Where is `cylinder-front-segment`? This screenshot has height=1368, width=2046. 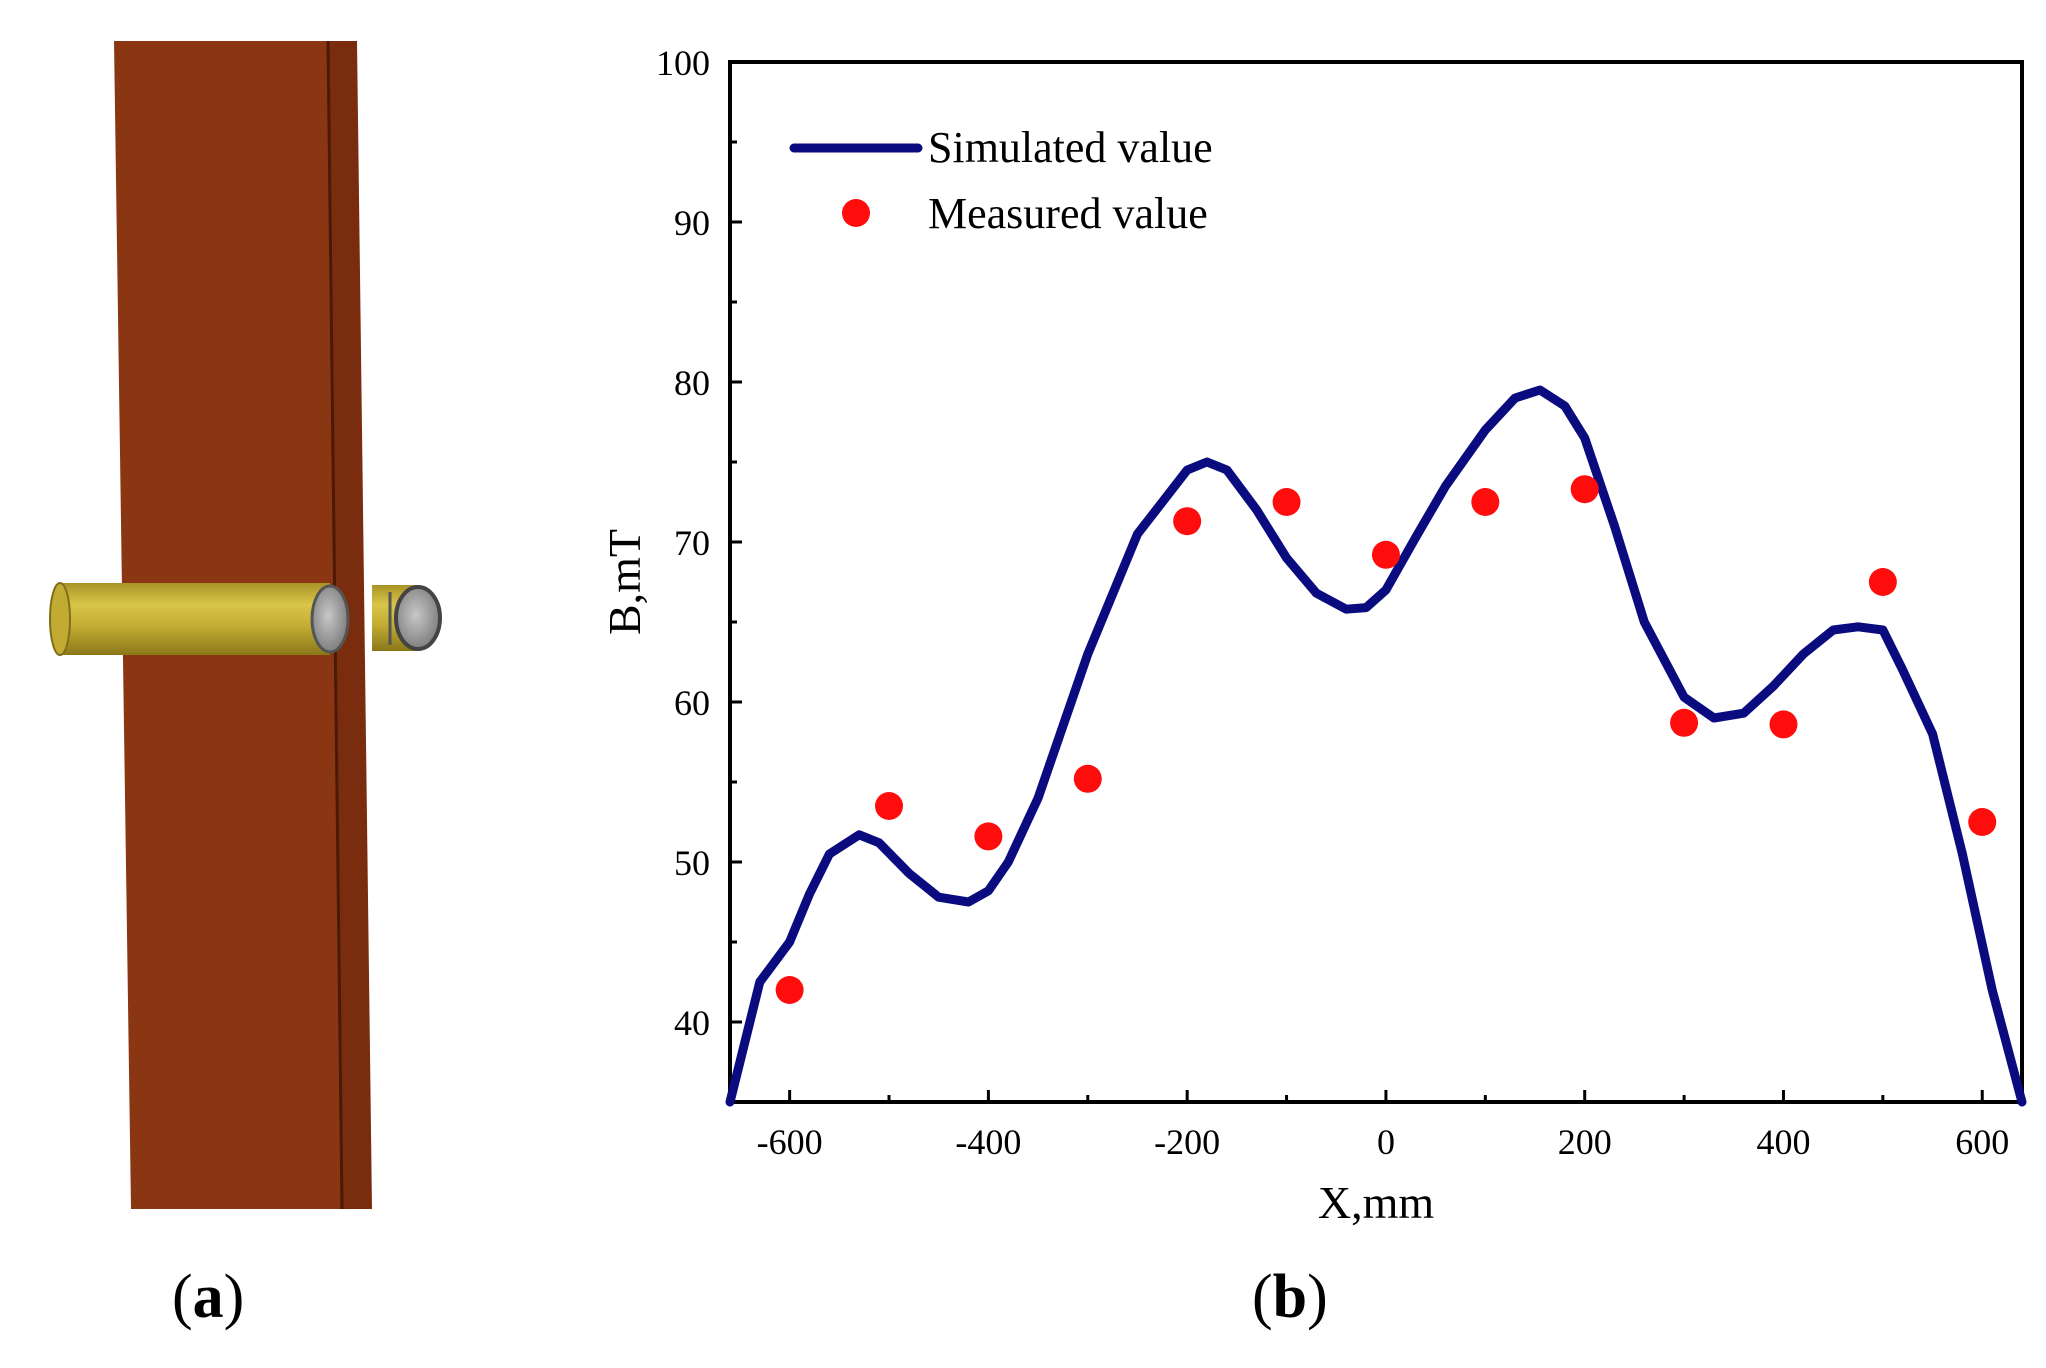 cylinder-front-segment is located at coordinates (224, 619).